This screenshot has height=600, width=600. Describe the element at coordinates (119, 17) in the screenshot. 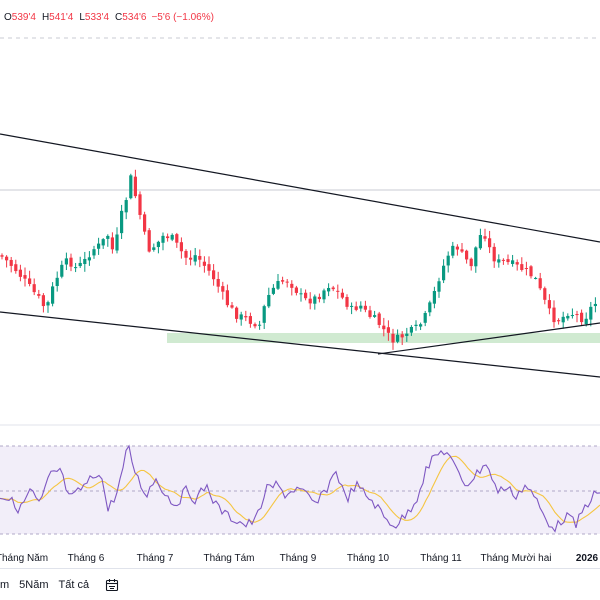

I see `close-label: C` at that location.